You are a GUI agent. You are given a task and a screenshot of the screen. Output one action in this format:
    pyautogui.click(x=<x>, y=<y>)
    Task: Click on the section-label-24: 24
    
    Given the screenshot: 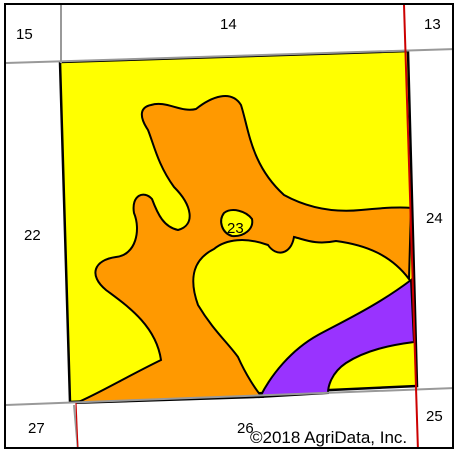 What is the action you would take?
    pyautogui.click(x=434, y=218)
    